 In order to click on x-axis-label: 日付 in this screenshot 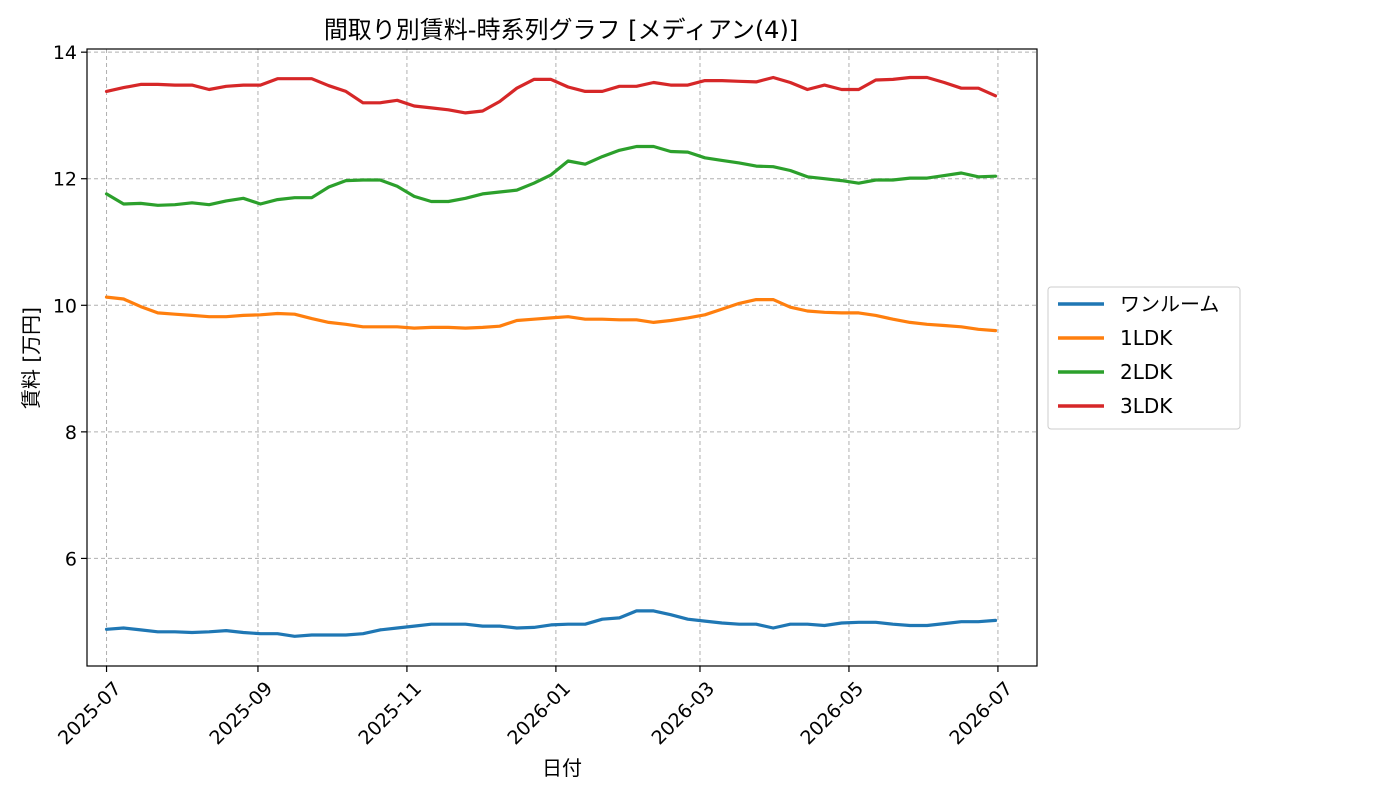, I will do `click(562, 768)`.